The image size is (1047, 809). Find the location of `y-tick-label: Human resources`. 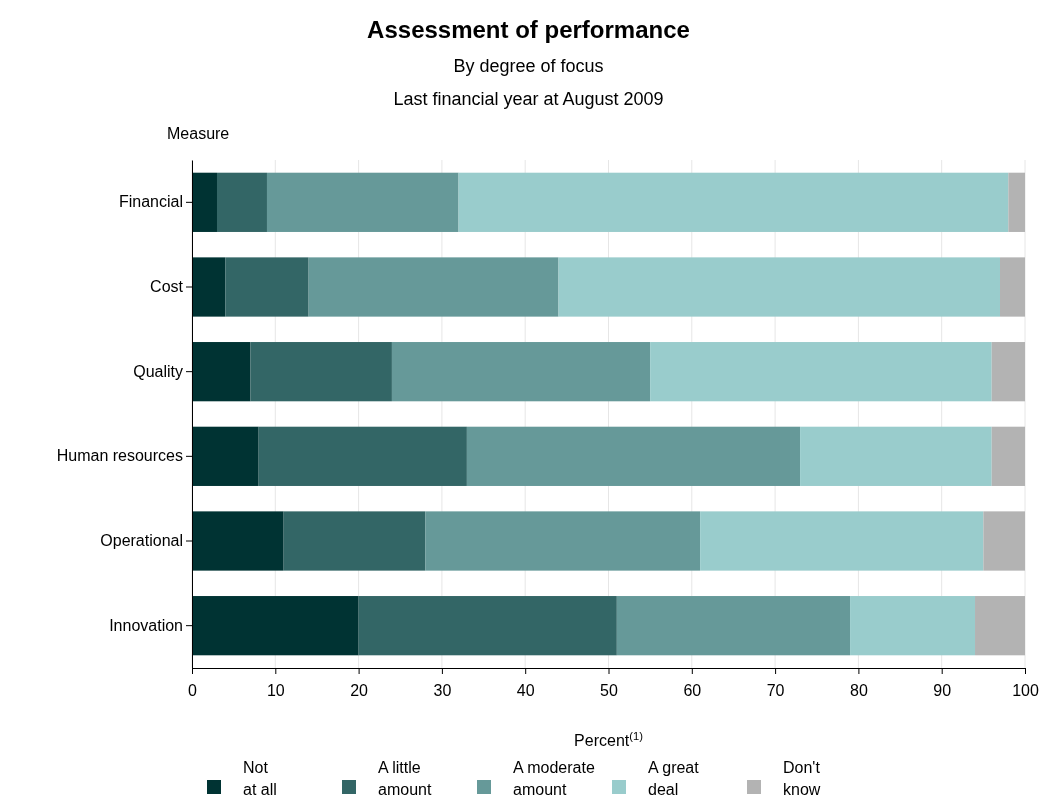

y-tick-label: Human resources is located at coordinates (119, 456).